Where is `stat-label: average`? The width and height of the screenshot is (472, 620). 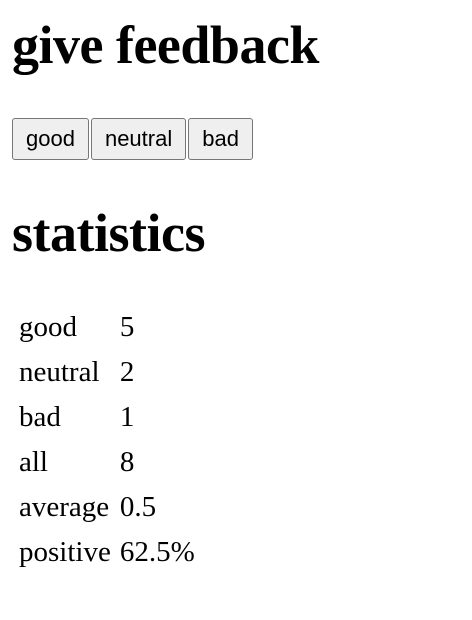
stat-label: average is located at coordinates (64, 507).